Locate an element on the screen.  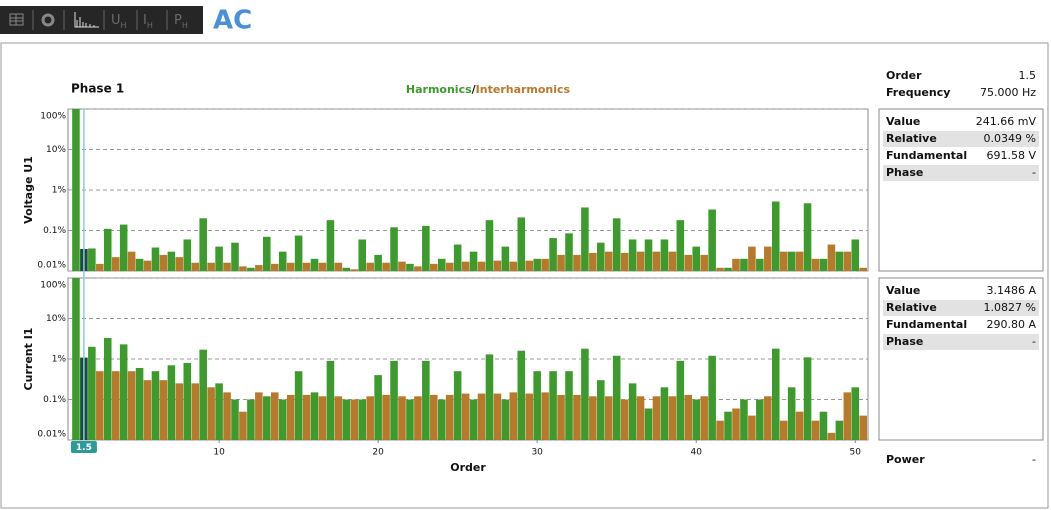
panel-value: 691.58 V is located at coordinates (1011, 155).